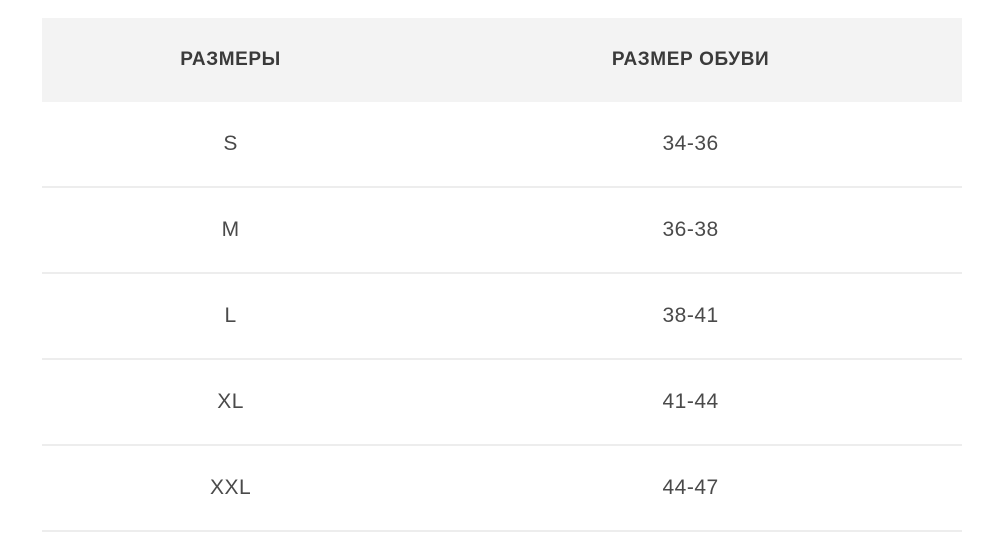 The image size is (1000, 555). I want to click on table-row: L 38-41, so click(502, 317).